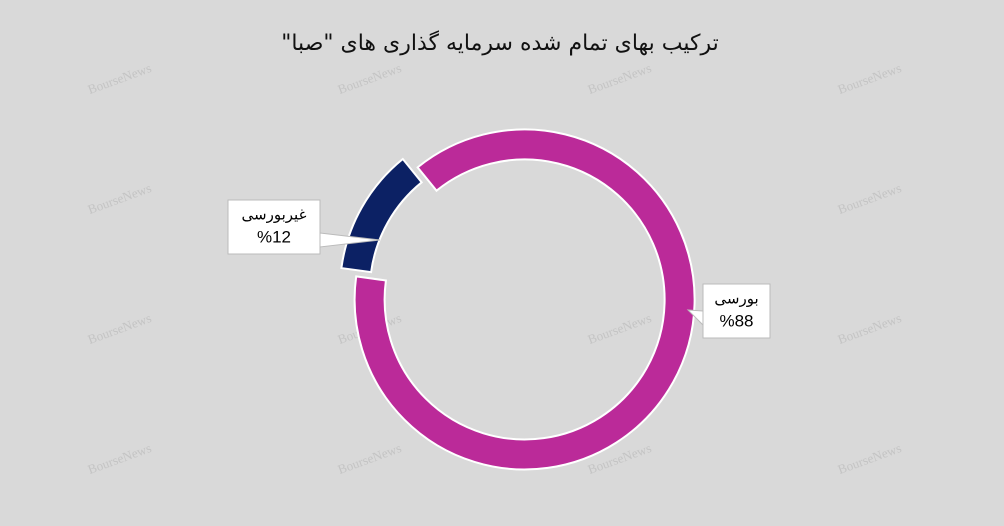 The height and width of the screenshot is (526, 1004). I want to click on data-label-value: %12, so click(274, 236).